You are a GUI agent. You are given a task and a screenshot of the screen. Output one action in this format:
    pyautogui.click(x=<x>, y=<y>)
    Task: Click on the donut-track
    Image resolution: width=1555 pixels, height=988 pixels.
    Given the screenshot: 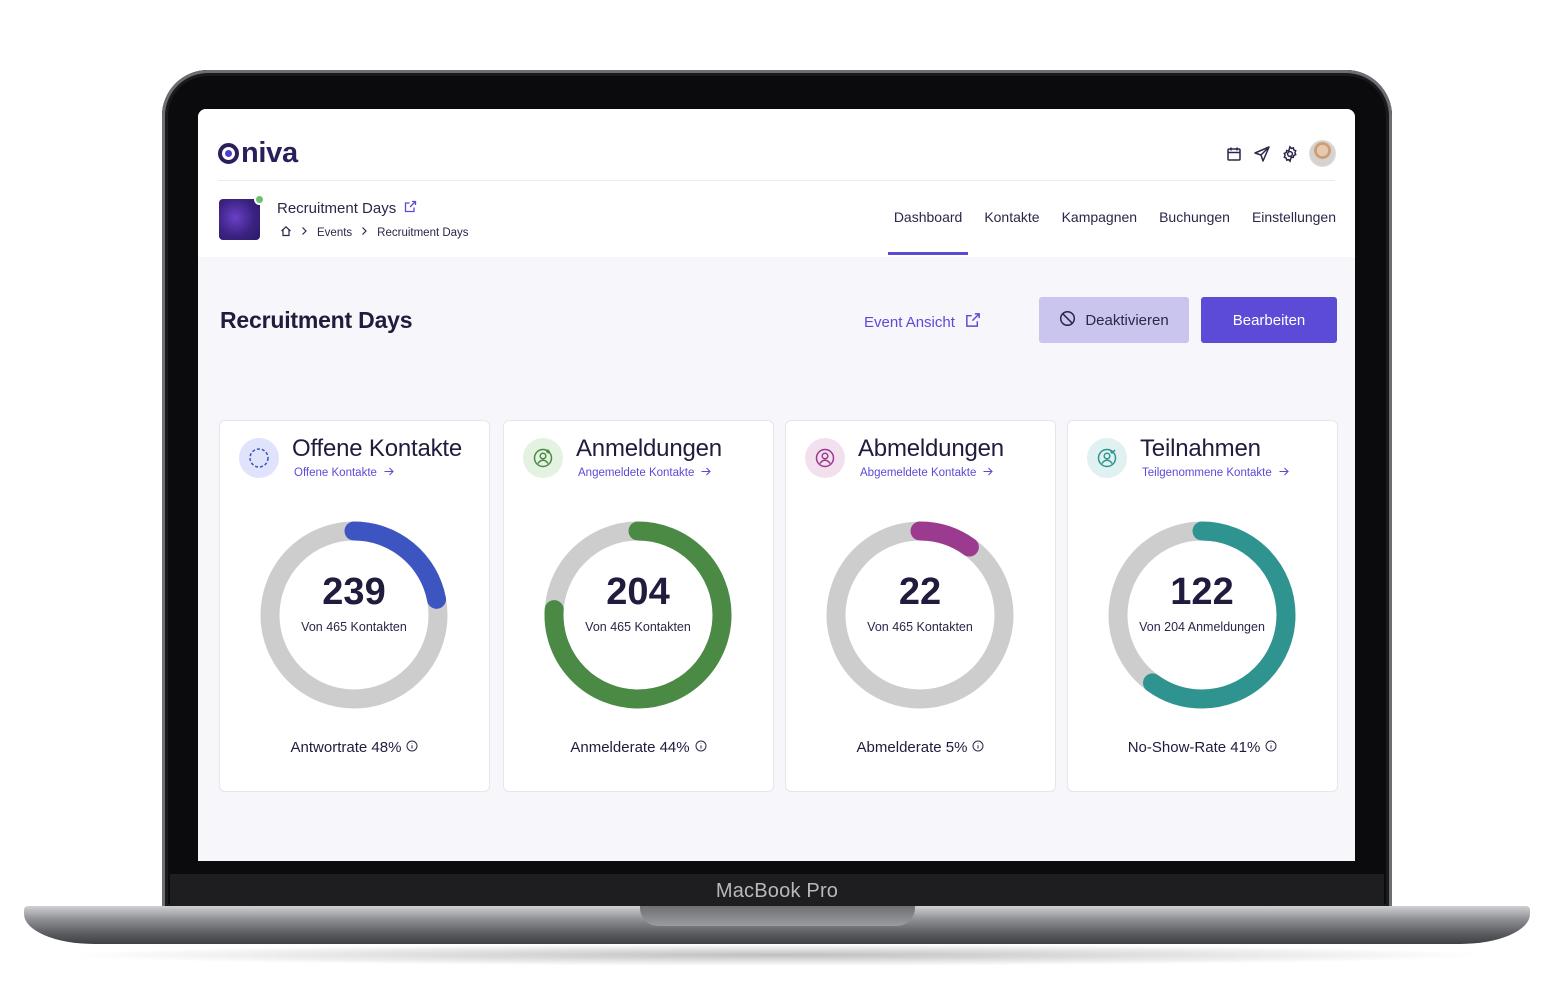 What is the action you would take?
    pyautogui.click(x=920, y=615)
    